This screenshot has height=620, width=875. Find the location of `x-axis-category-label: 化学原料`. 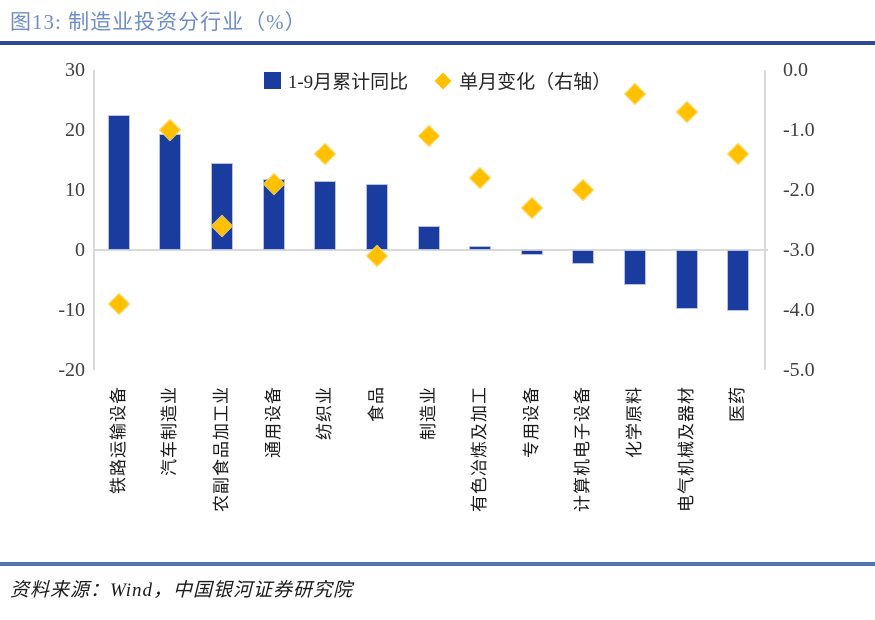

x-axis-category-label: 化学原料 is located at coordinates (634, 422).